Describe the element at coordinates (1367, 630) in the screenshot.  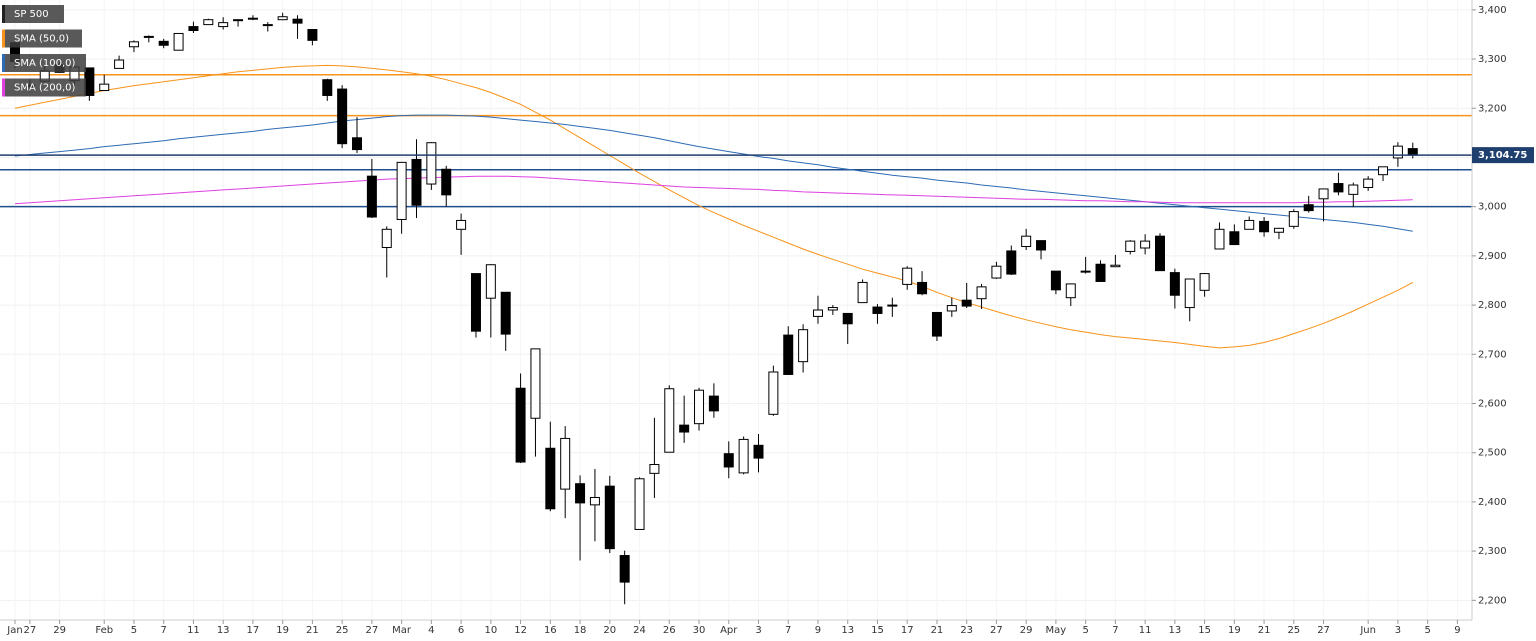
I see `x-tick-label: Jun` at that location.